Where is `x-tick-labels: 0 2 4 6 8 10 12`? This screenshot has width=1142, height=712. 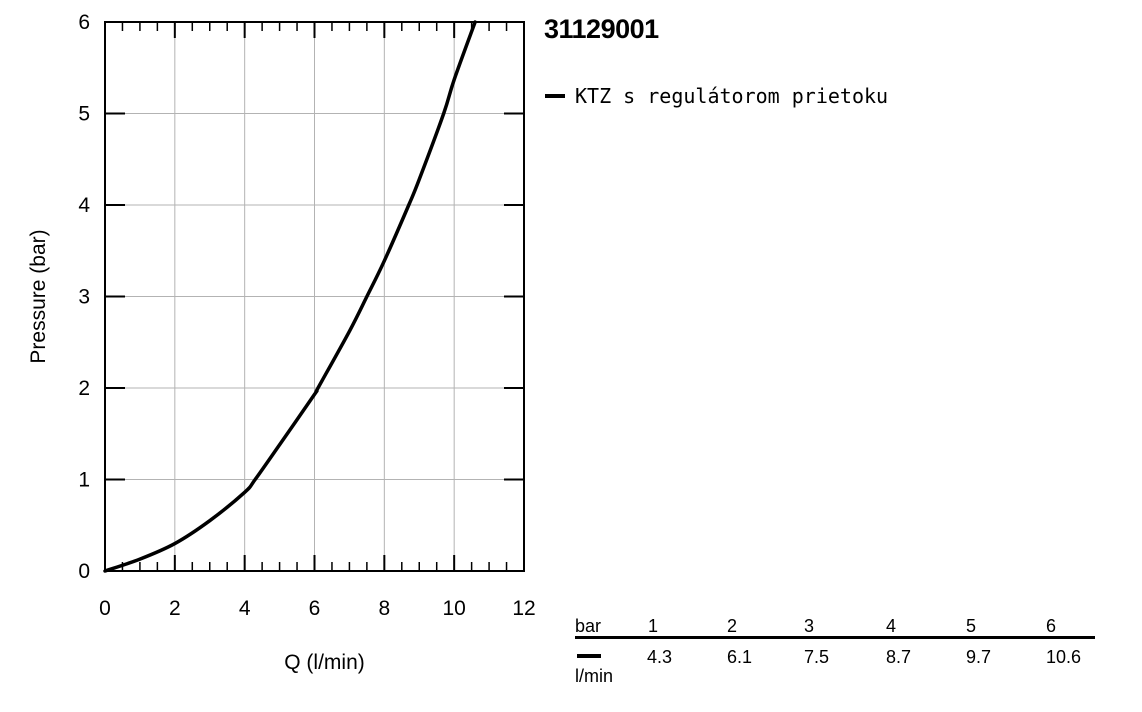
x-tick-labels: 0 2 4 6 8 10 12 is located at coordinates (317, 608).